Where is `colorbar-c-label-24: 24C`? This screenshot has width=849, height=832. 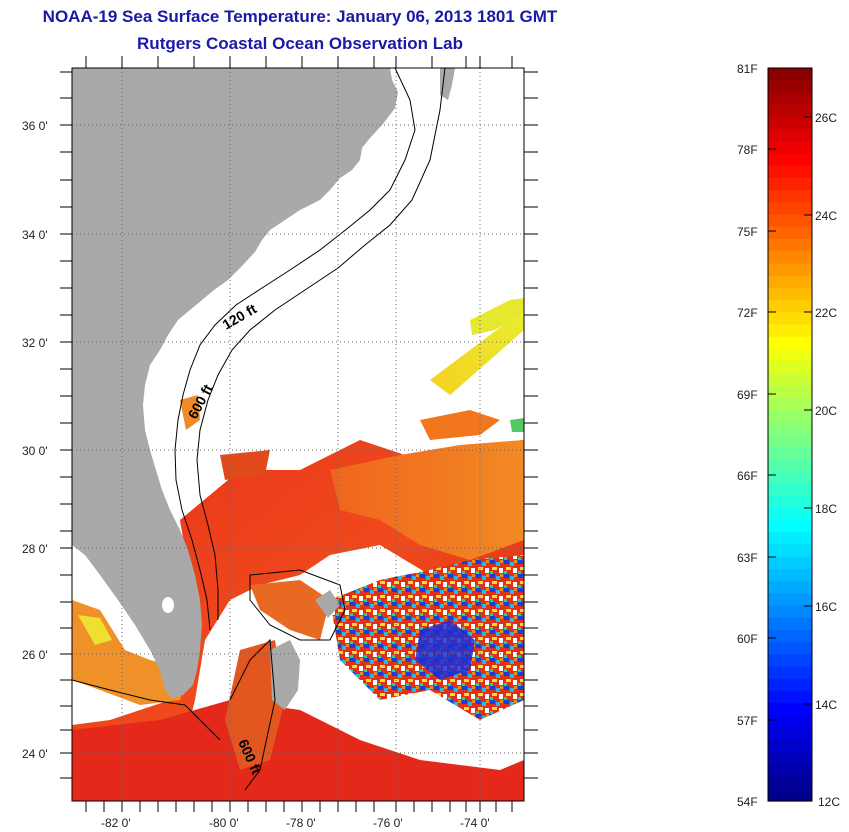 colorbar-c-label-24: 24C is located at coordinates (826, 216).